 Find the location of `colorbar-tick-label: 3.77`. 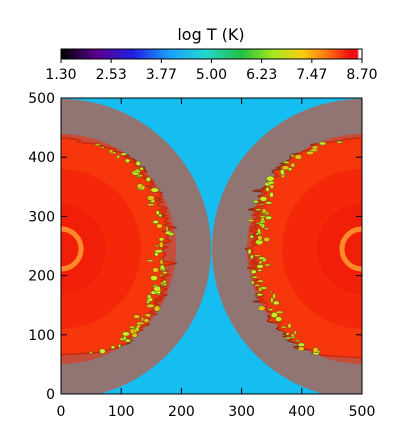

colorbar-tick-label: 3.77 is located at coordinates (161, 75).